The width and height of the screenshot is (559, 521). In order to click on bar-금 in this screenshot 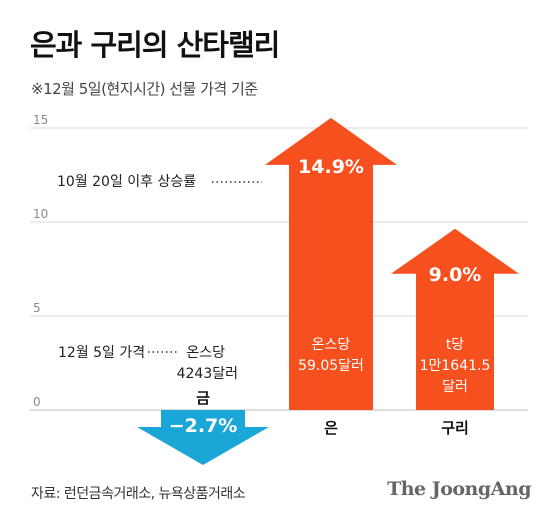, I will do `click(203, 437)`.